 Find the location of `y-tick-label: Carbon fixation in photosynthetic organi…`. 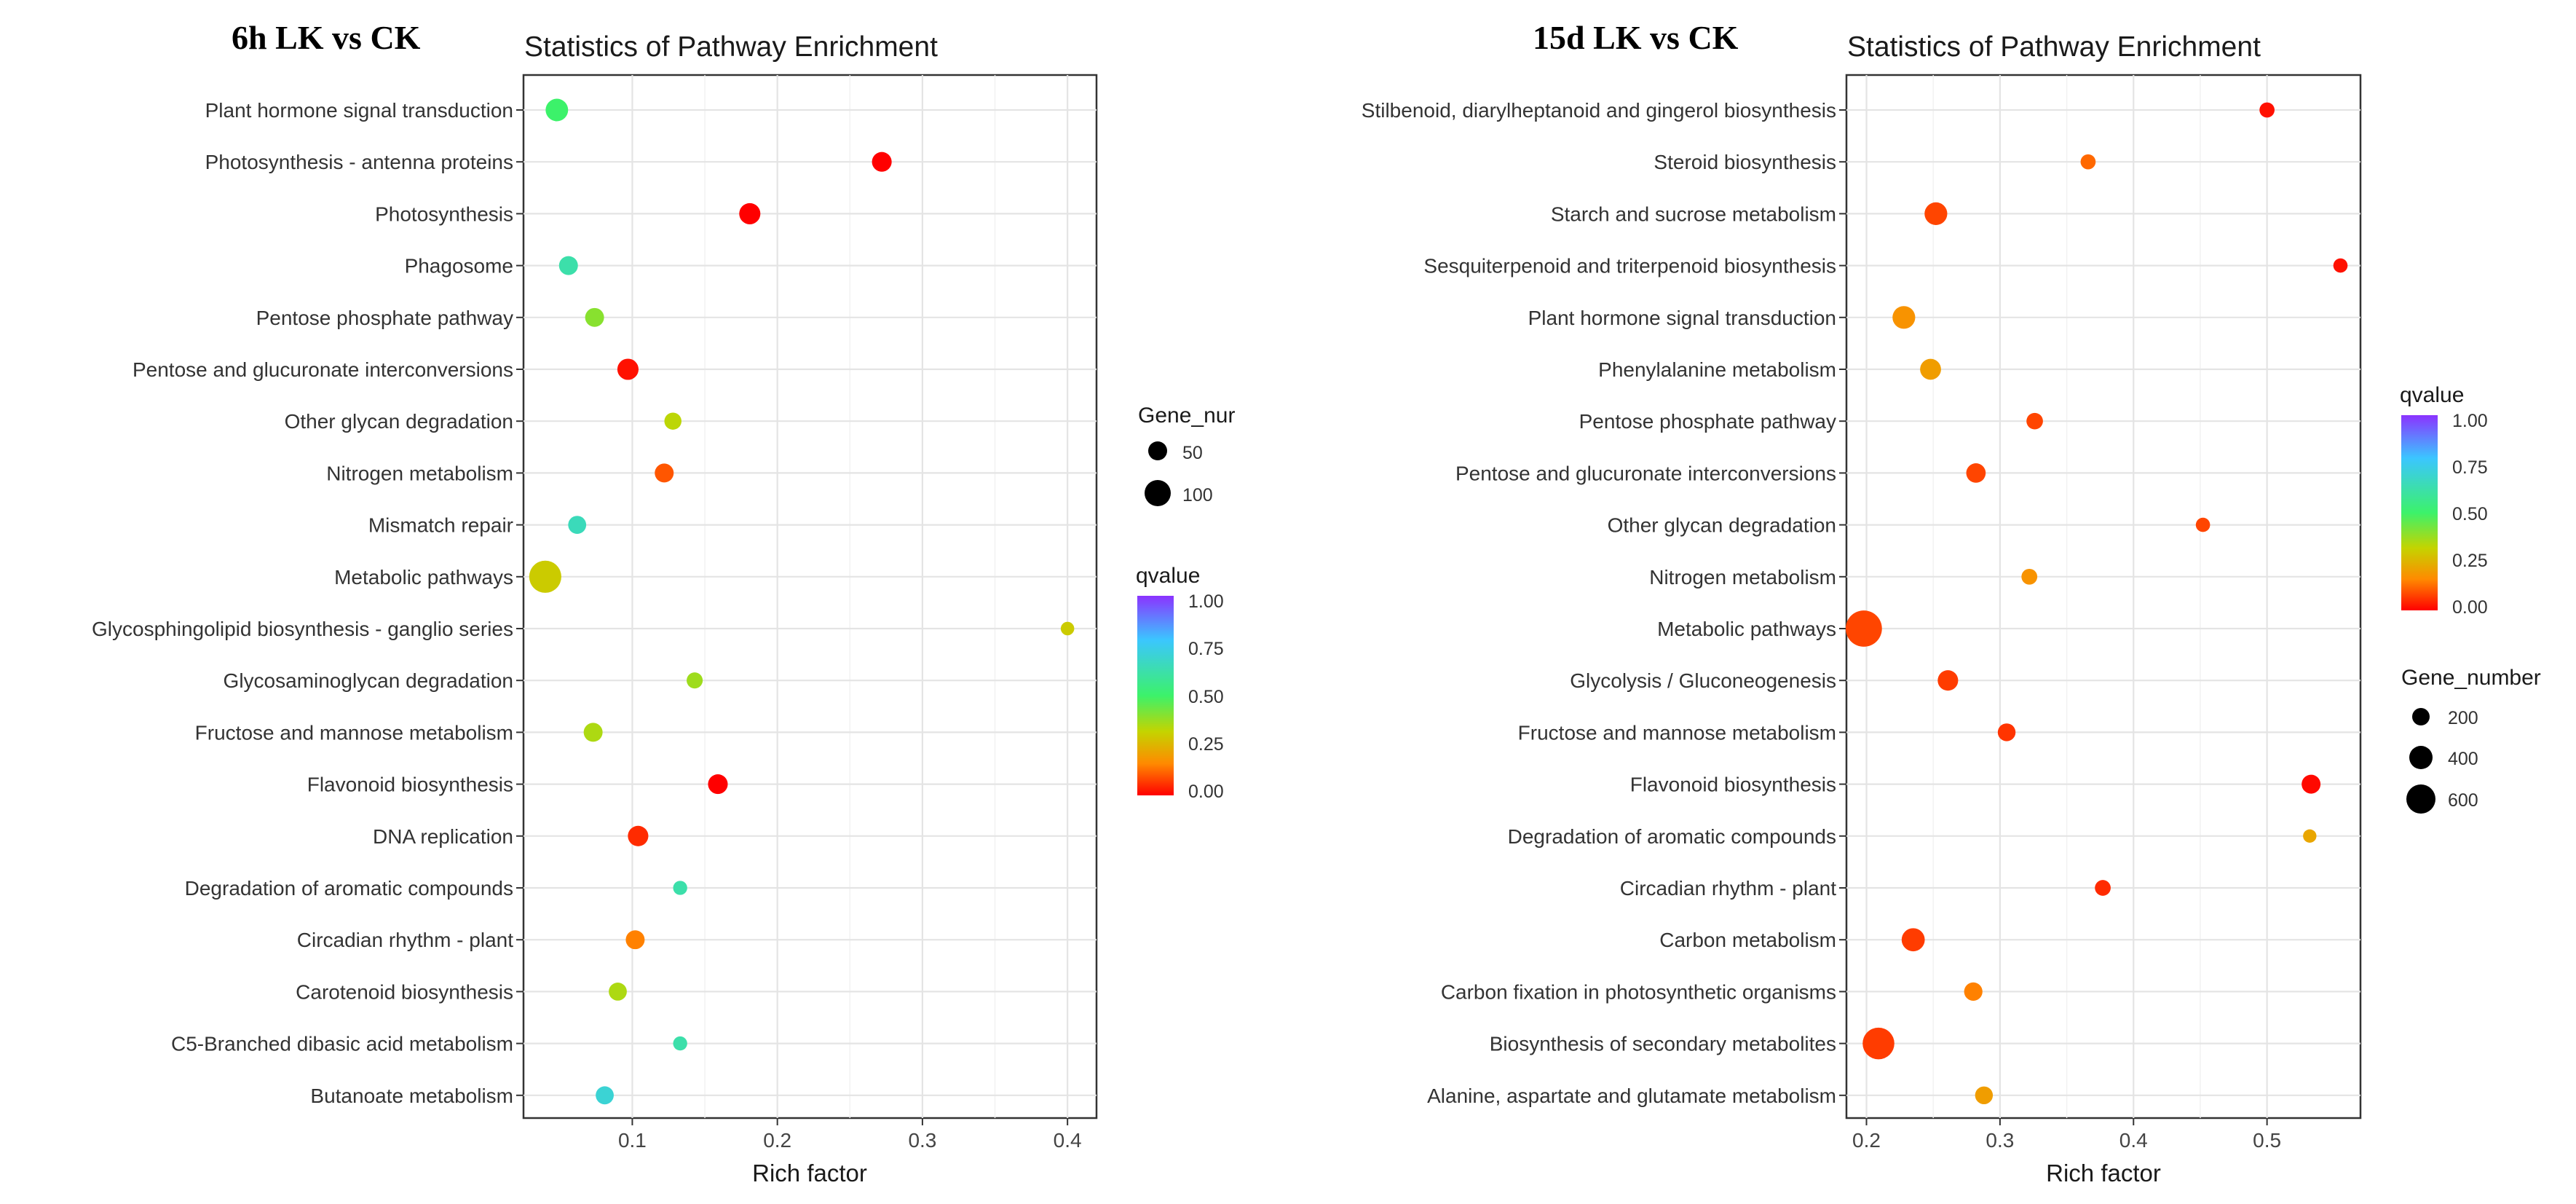

y-tick-label: Carbon fixation in photosynthetic organi… is located at coordinates (1639, 991).